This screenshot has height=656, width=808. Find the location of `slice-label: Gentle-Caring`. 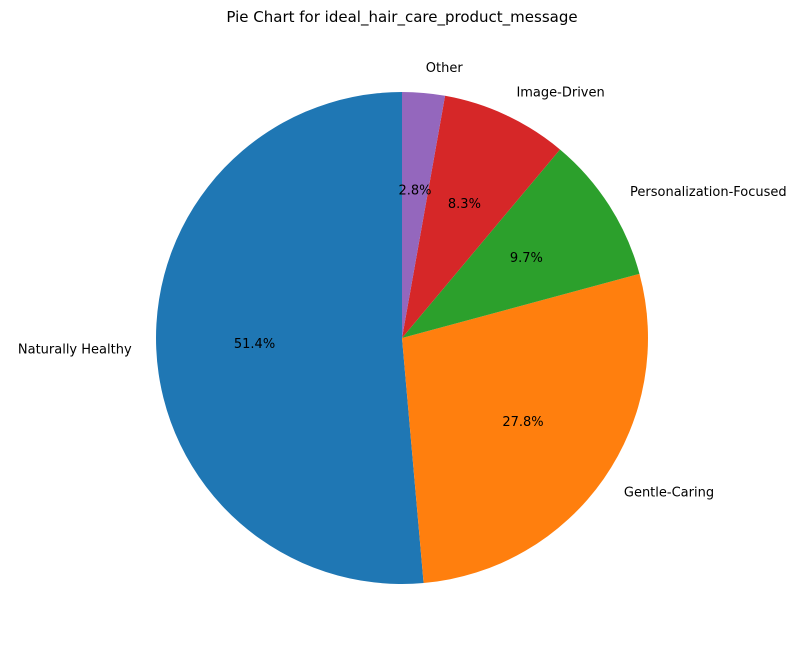

slice-label: Gentle-Caring is located at coordinates (669, 492).